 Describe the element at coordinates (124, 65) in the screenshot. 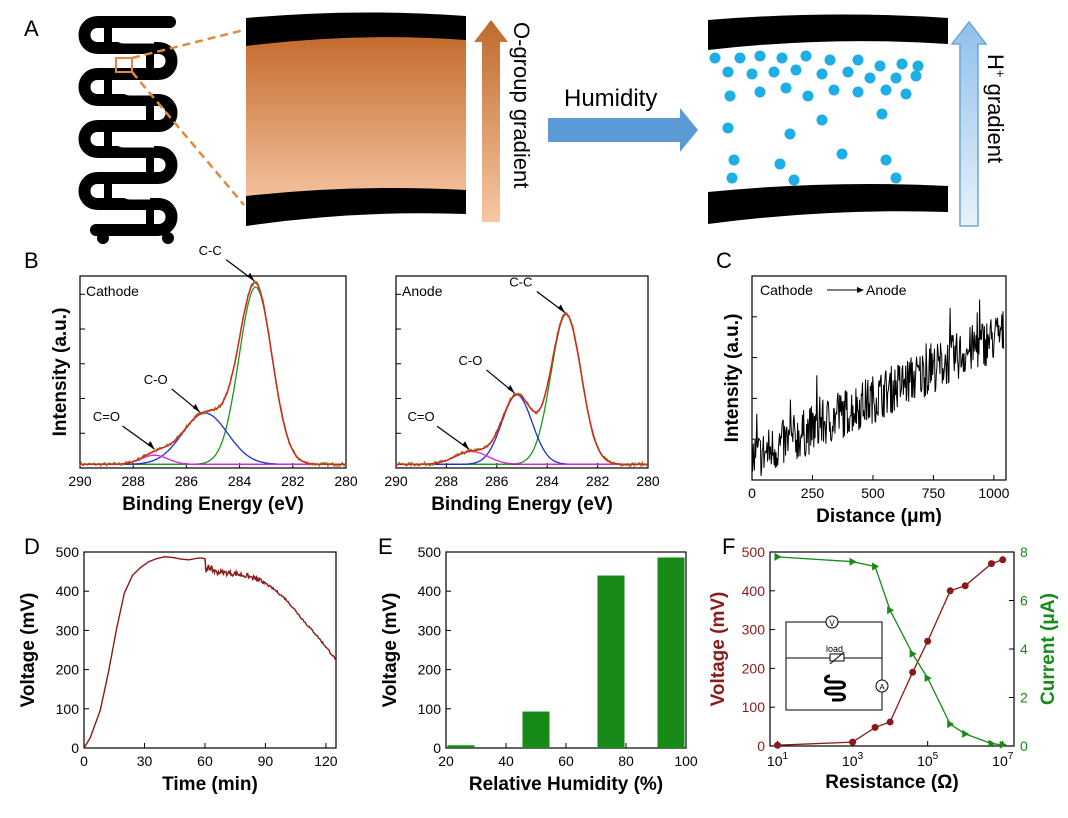

I see `zoom-box` at that location.